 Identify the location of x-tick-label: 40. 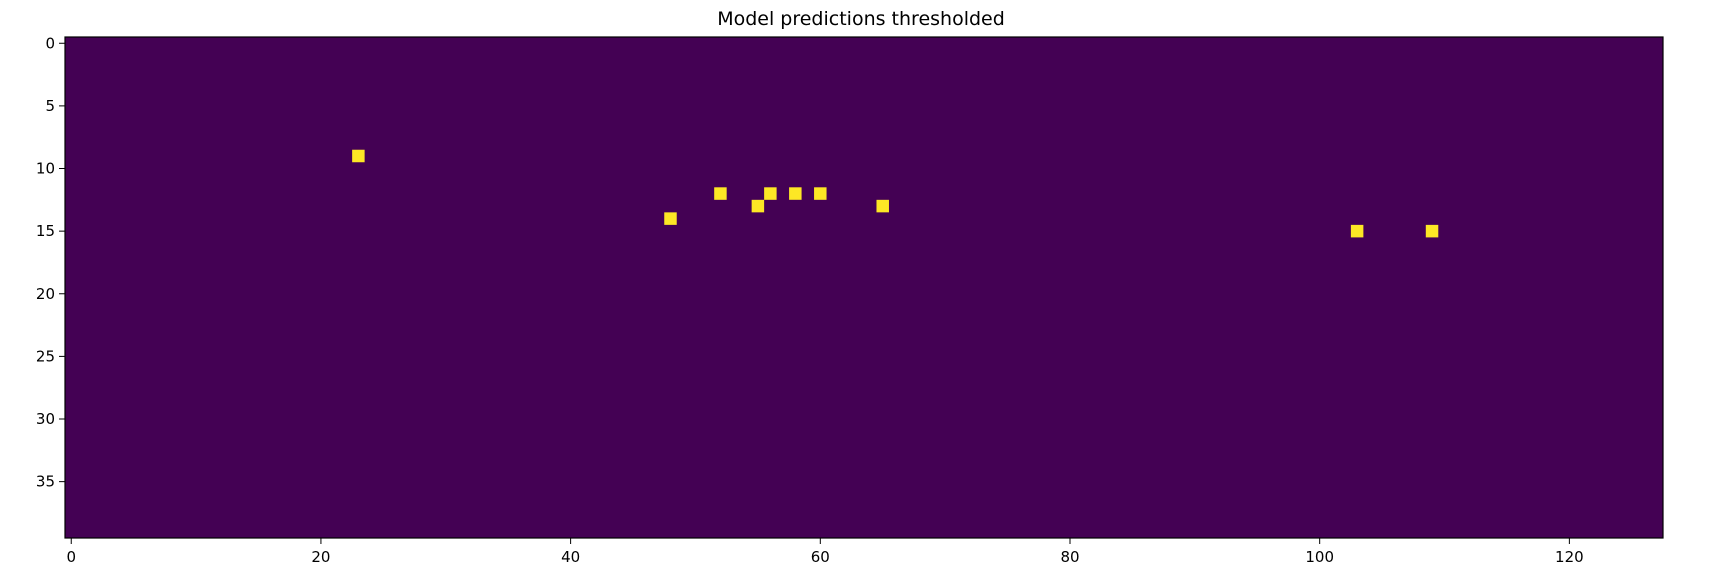
(570, 557).